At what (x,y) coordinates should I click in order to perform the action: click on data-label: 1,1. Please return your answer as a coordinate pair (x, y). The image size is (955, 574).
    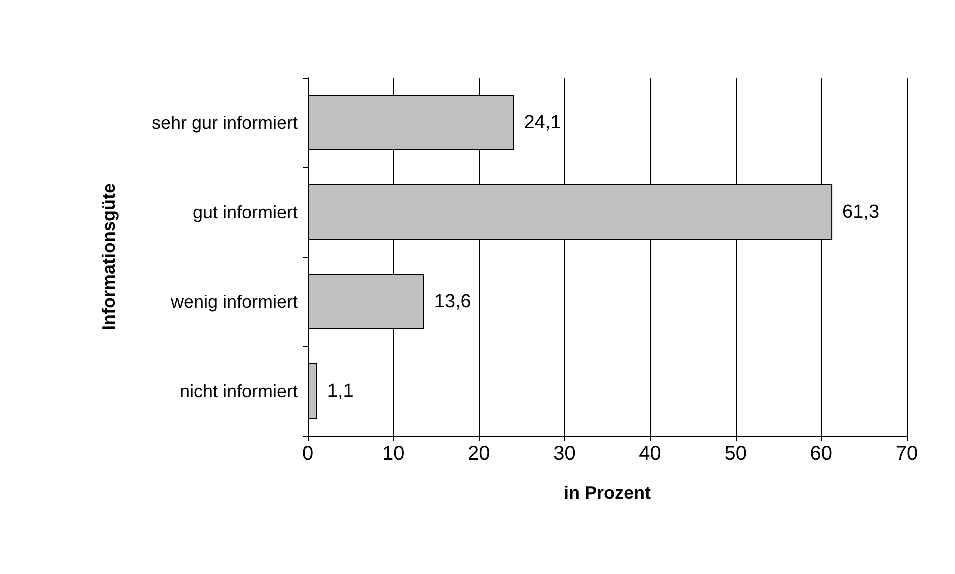
    Looking at the image, I should click on (340, 391).